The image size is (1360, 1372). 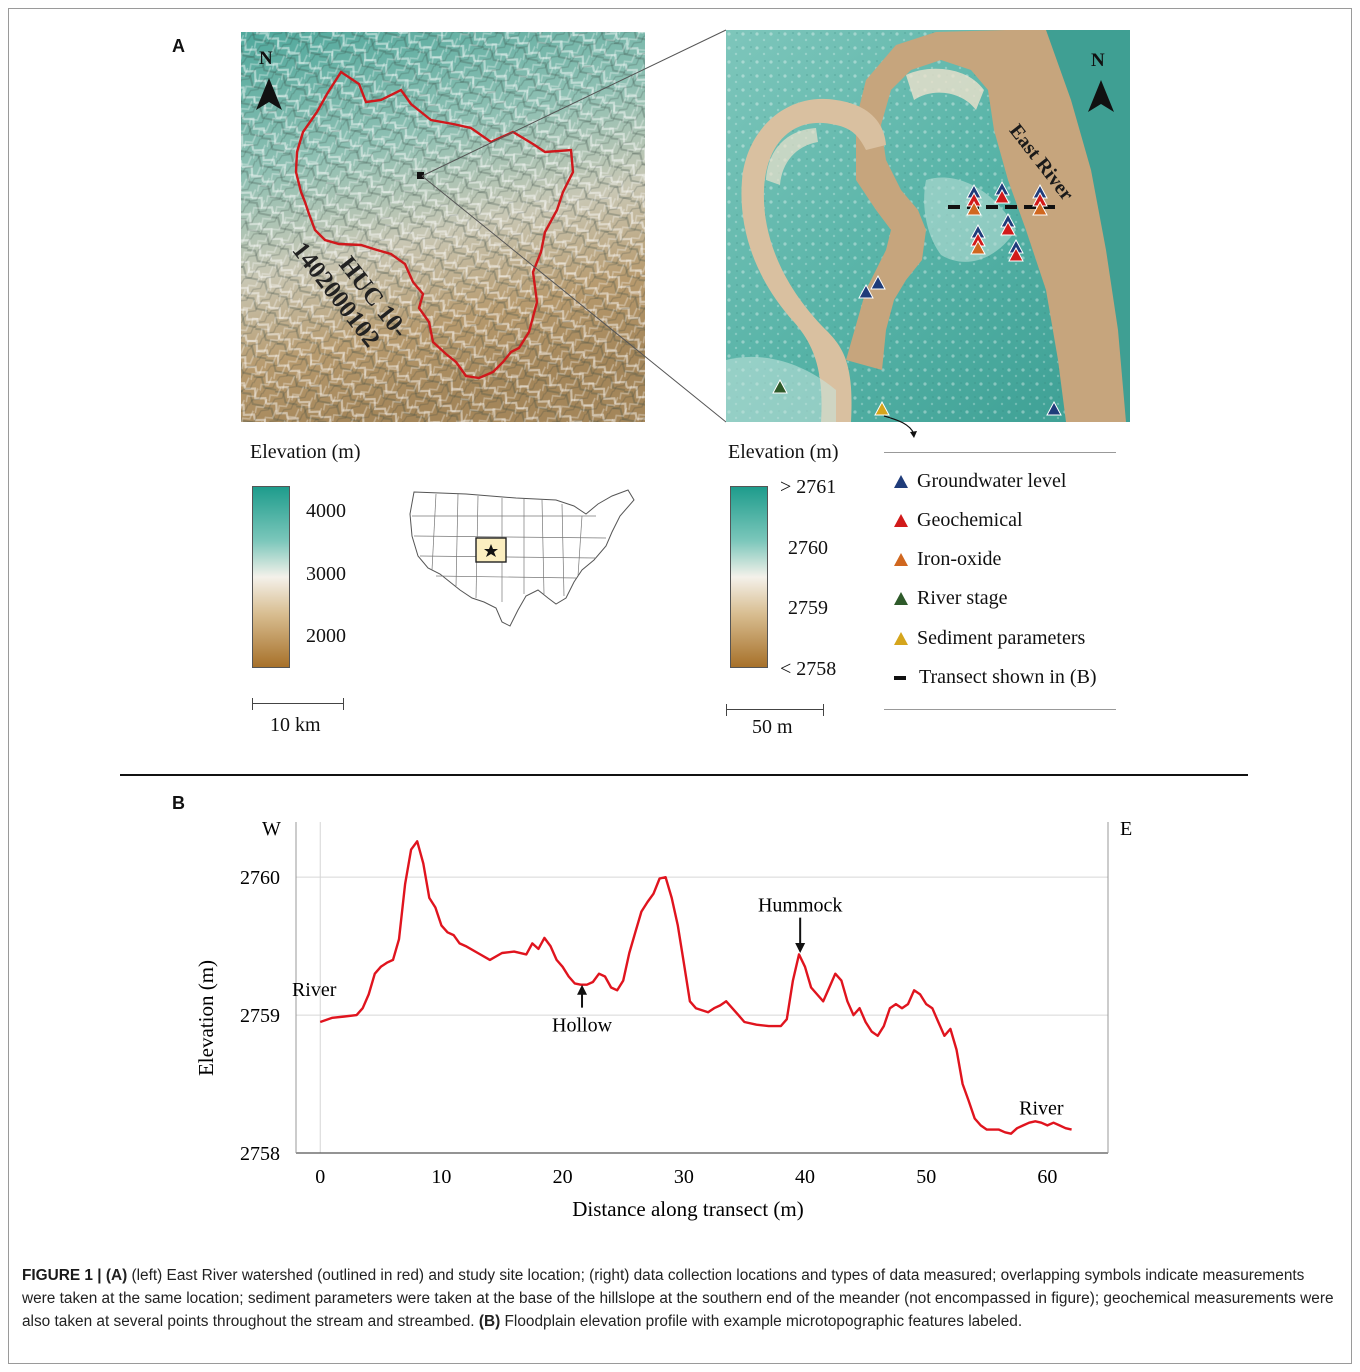 What do you see at coordinates (901, 481) in the screenshot?
I see `groundwater-triangle-icon` at bounding box center [901, 481].